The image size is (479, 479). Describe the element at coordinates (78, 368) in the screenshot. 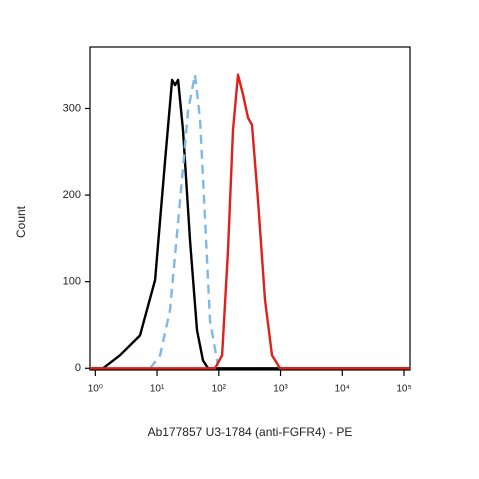

I see `y-tick-label: 0` at that location.